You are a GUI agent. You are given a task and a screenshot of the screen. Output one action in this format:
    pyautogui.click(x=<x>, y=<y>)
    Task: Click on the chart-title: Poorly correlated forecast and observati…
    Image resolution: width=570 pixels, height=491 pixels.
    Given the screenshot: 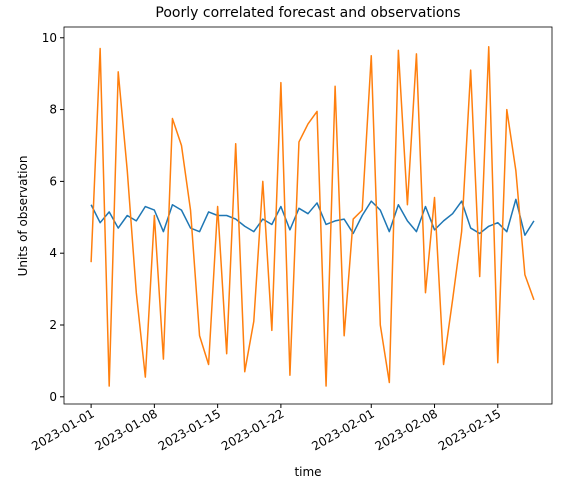 What is the action you would take?
    pyautogui.click(x=307, y=13)
    